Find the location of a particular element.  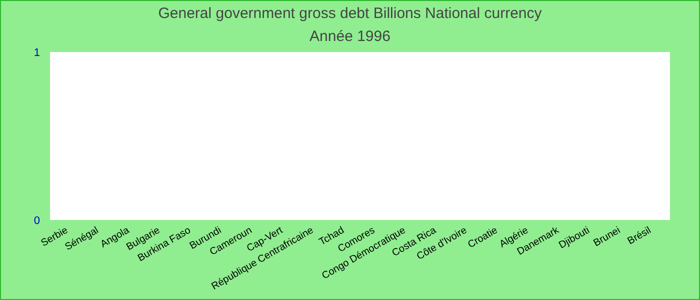

chart-subtitle: Année 1996 is located at coordinates (350, 36).